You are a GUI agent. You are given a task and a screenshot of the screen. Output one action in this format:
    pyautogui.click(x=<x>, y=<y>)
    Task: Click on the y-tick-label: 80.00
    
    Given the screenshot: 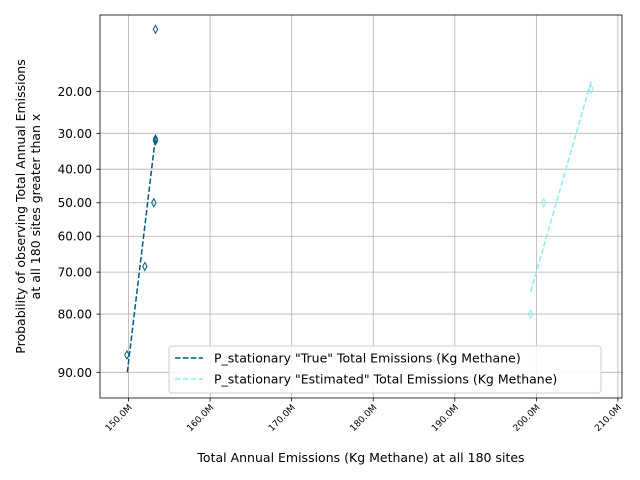 What is the action you would take?
    pyautogui.click(x=75, y=315)
    